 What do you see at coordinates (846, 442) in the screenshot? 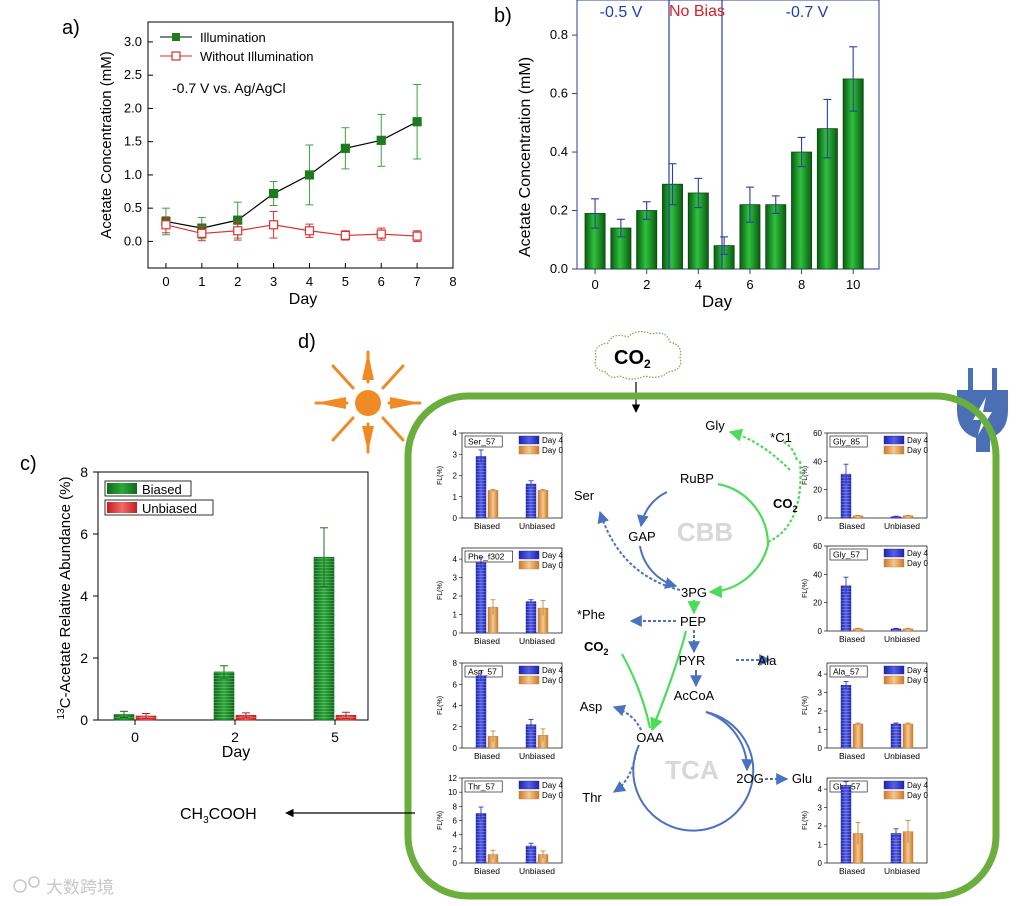
I see `inset-title: Gly_85` at bounding box center [846, 442].